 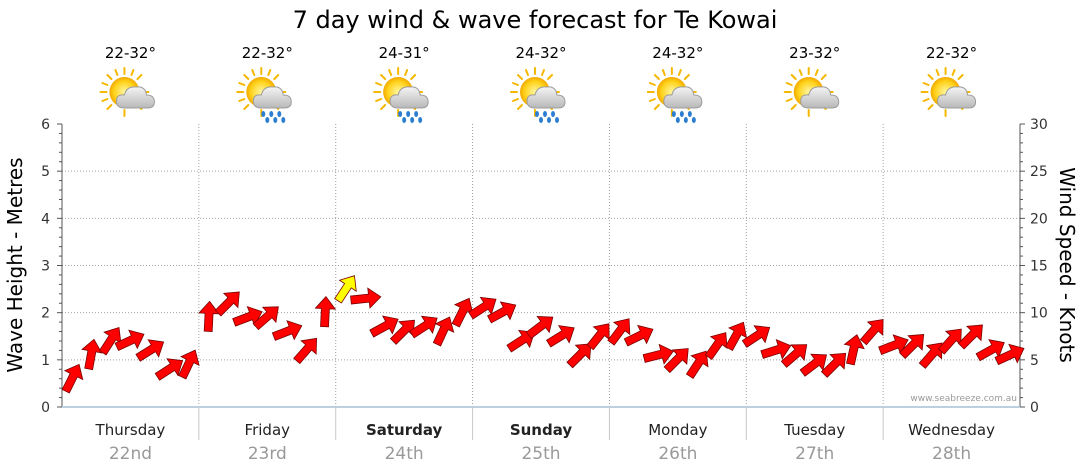 I want to click on left-tick-label: 1, so click(x=45, y=361).